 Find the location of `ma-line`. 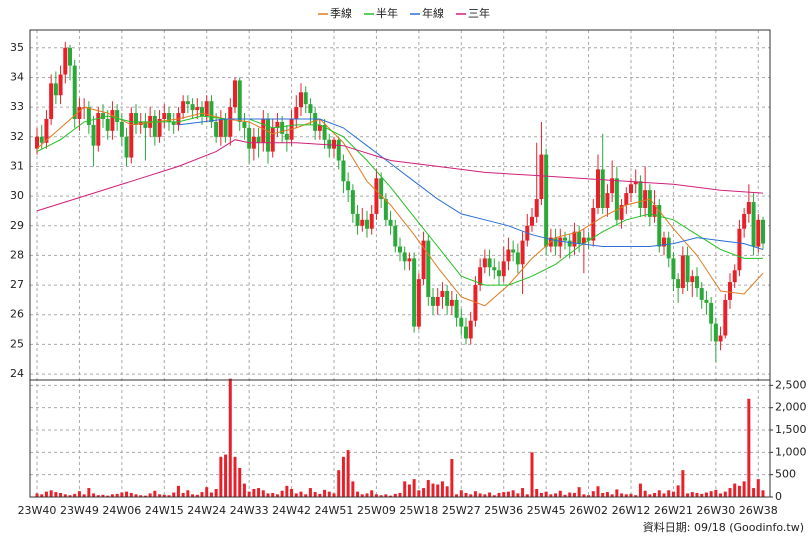

ma-line is located at coordinates (400, 175).